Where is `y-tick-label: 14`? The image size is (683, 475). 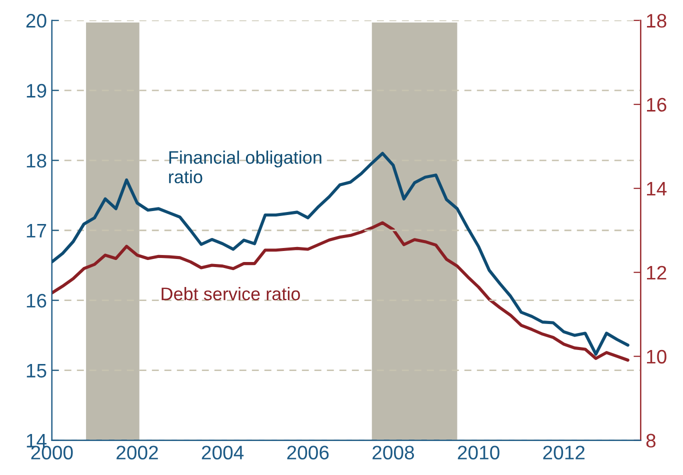
y-tick-label: 14 is located at coordinates (36, 441).